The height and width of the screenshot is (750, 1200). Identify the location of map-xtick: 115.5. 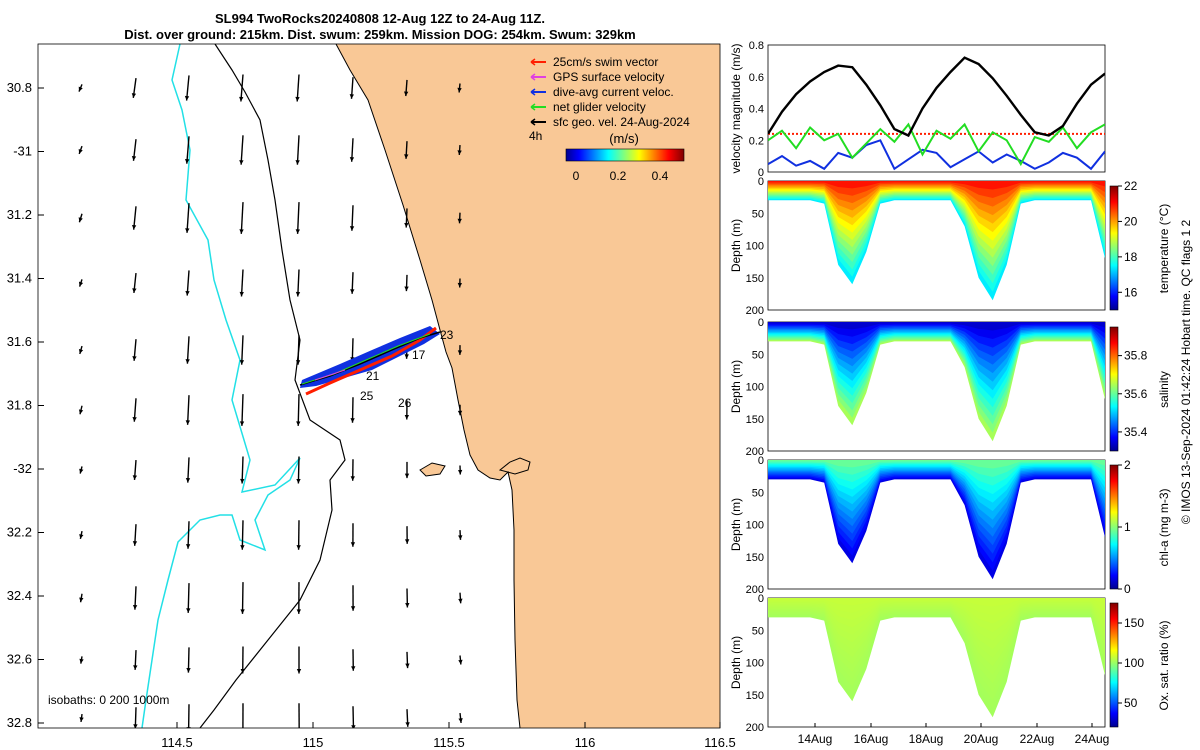
(449, 742).